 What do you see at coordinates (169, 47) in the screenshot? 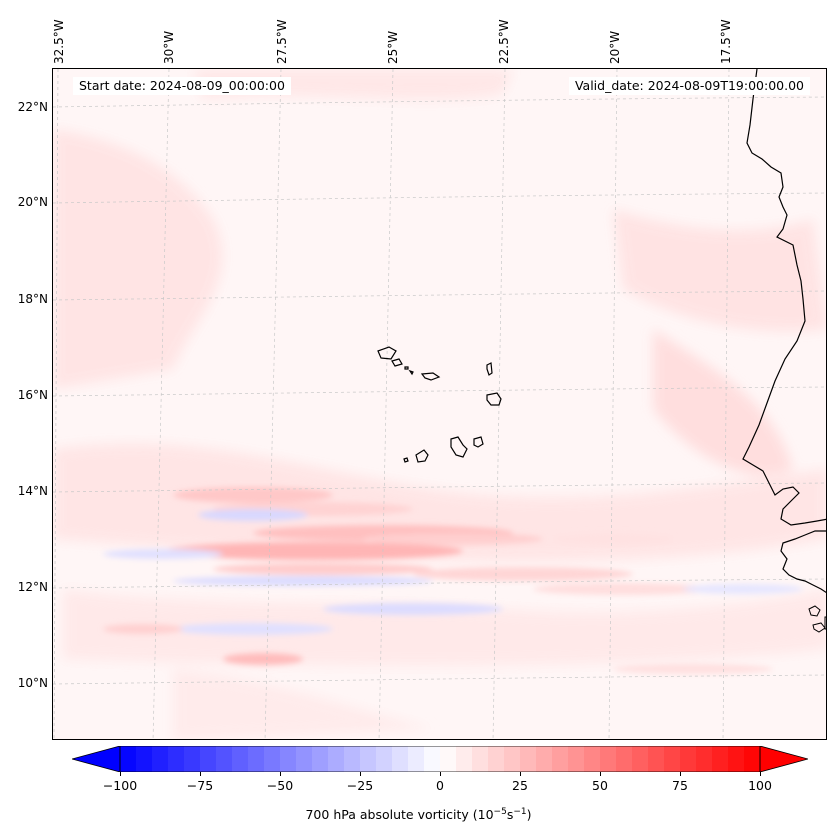
I see `lon-label-30w: 30°W` at bounding box center [169, 47].